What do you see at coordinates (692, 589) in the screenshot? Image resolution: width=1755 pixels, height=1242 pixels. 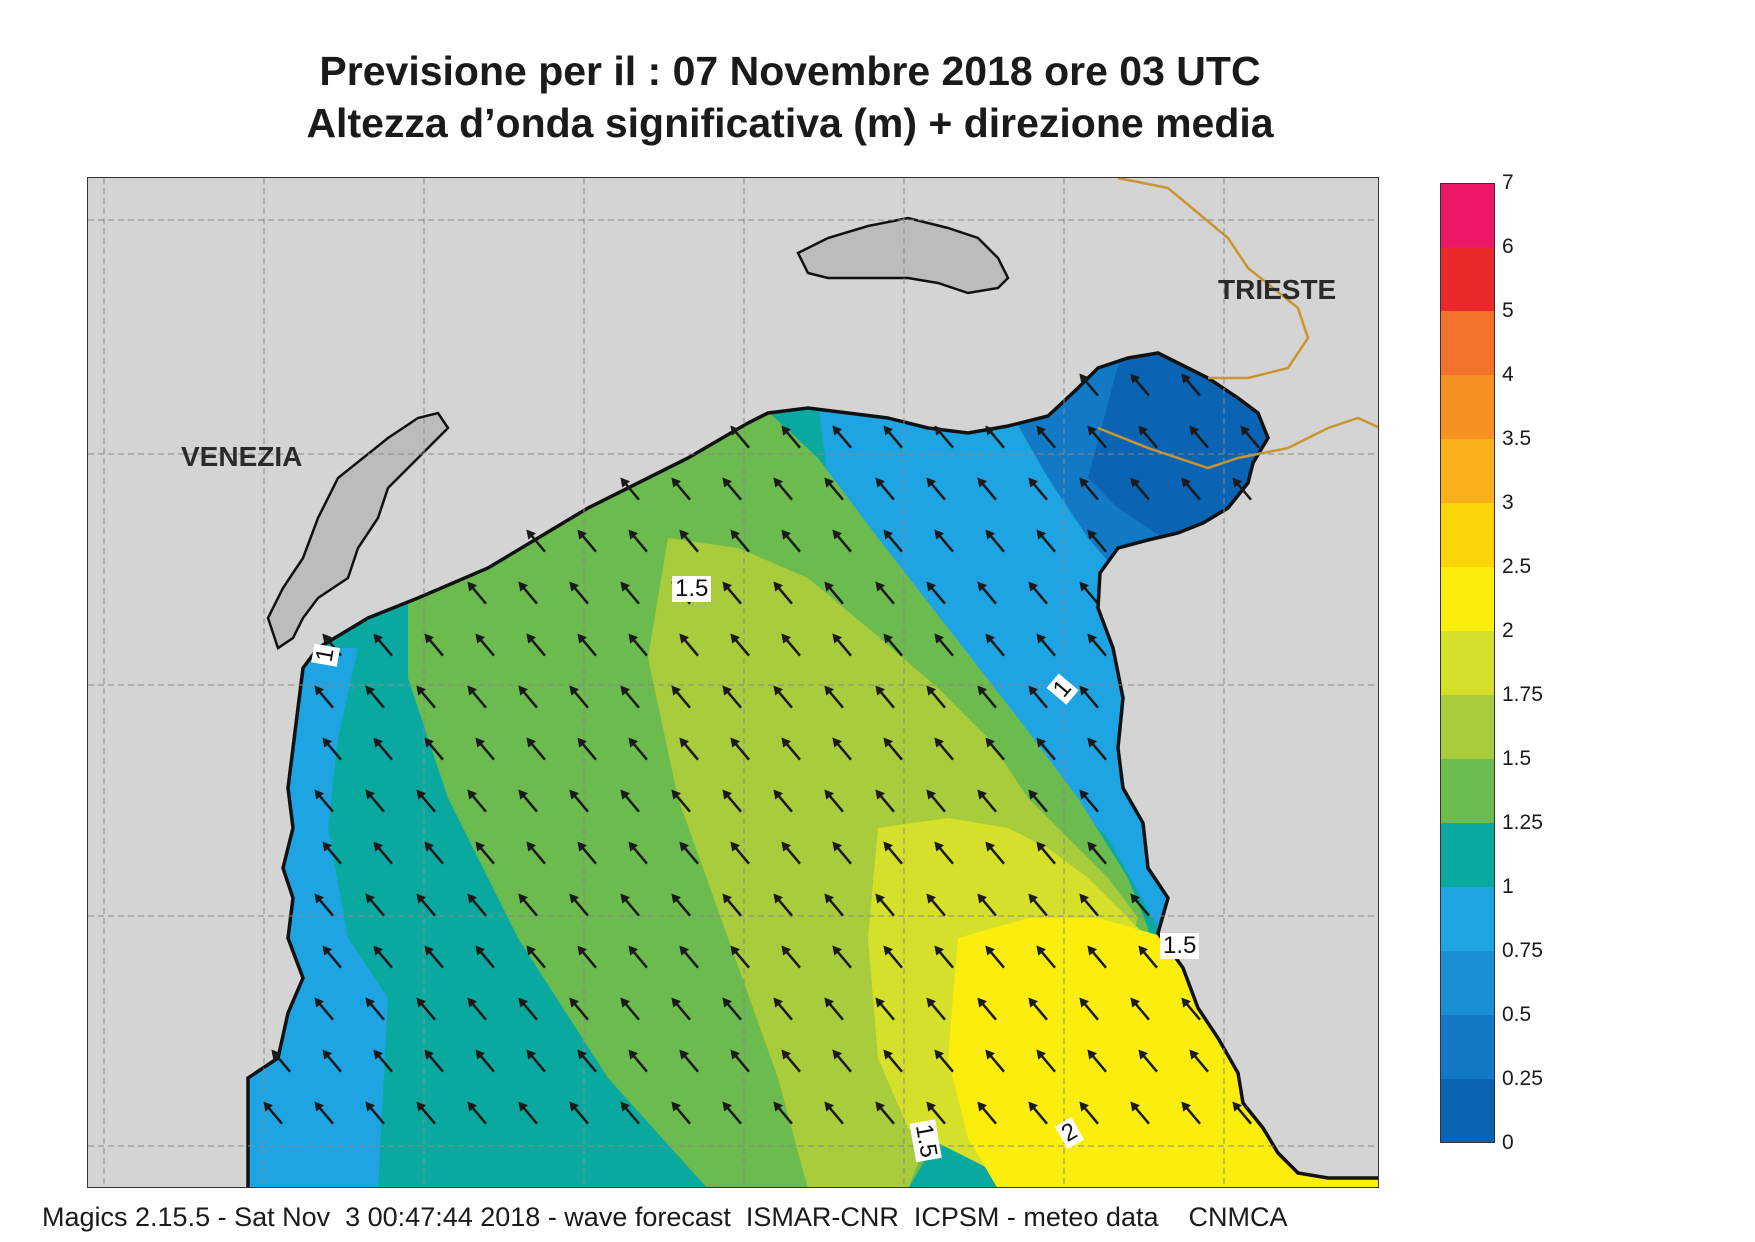 I see `contour-label: 1.5` at bounding box center [692, 589].